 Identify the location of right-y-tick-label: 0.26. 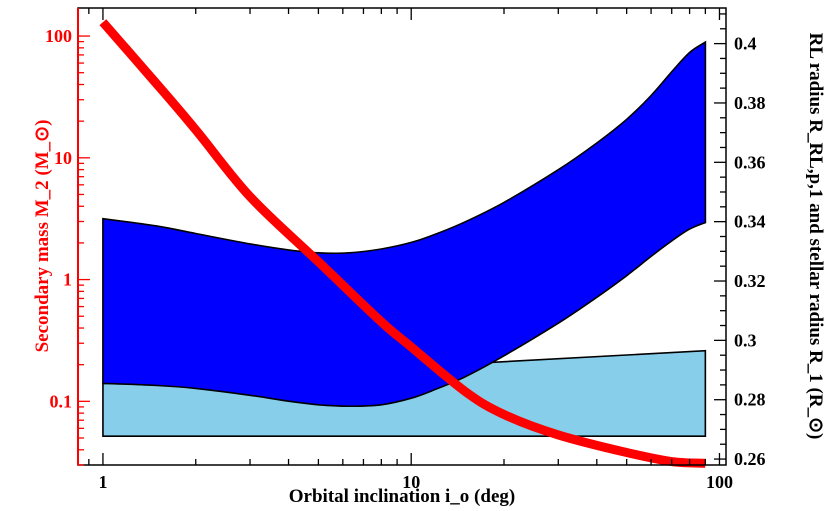
(750, 459).